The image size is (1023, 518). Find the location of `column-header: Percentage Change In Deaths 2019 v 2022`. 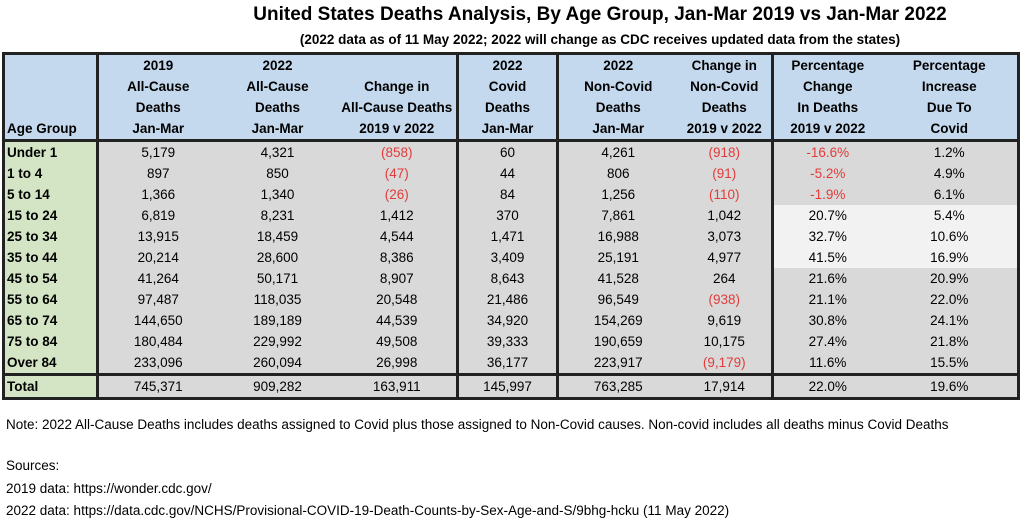

column-header: Percentage Change In Deaths 2019 v 2022 is located at coordinates (826, 97).